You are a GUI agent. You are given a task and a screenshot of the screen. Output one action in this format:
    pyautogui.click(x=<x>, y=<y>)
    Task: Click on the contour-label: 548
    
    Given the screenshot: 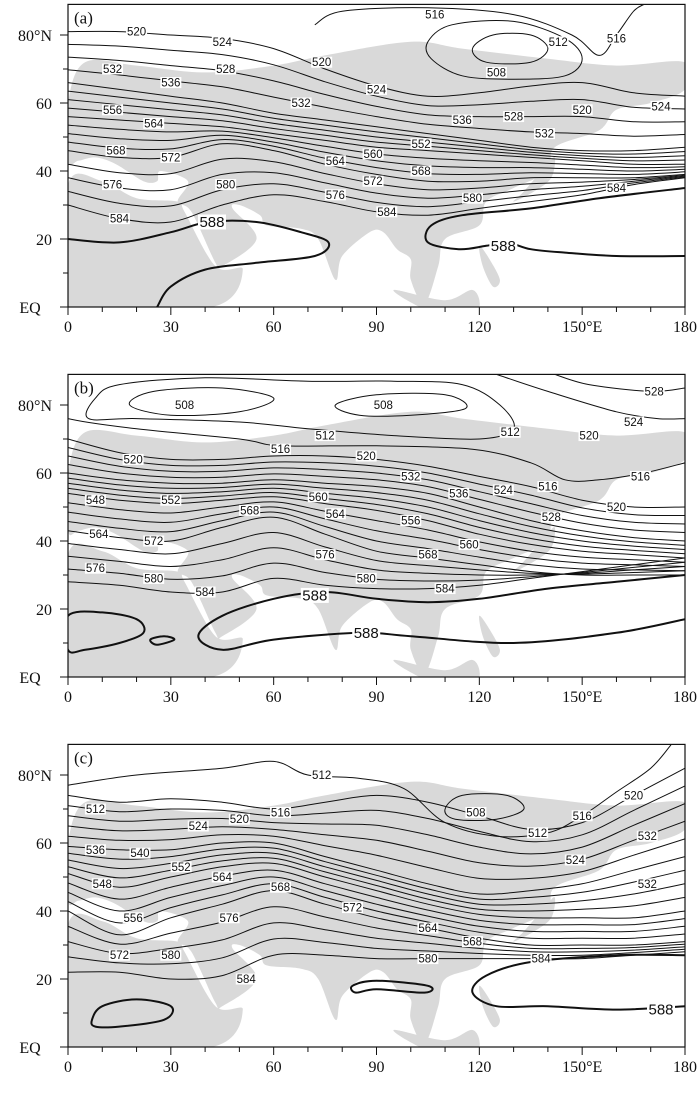 What is the action you would take?
    pyautogui.click(x=102, y=885)
    